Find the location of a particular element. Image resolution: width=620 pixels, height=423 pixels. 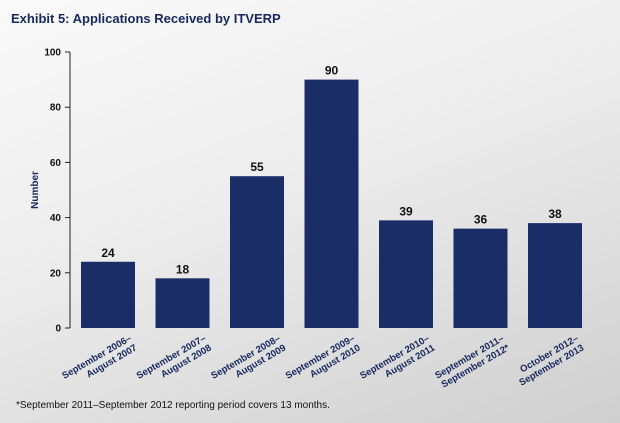

data-label: 24 is located at coordinates (108, 253).